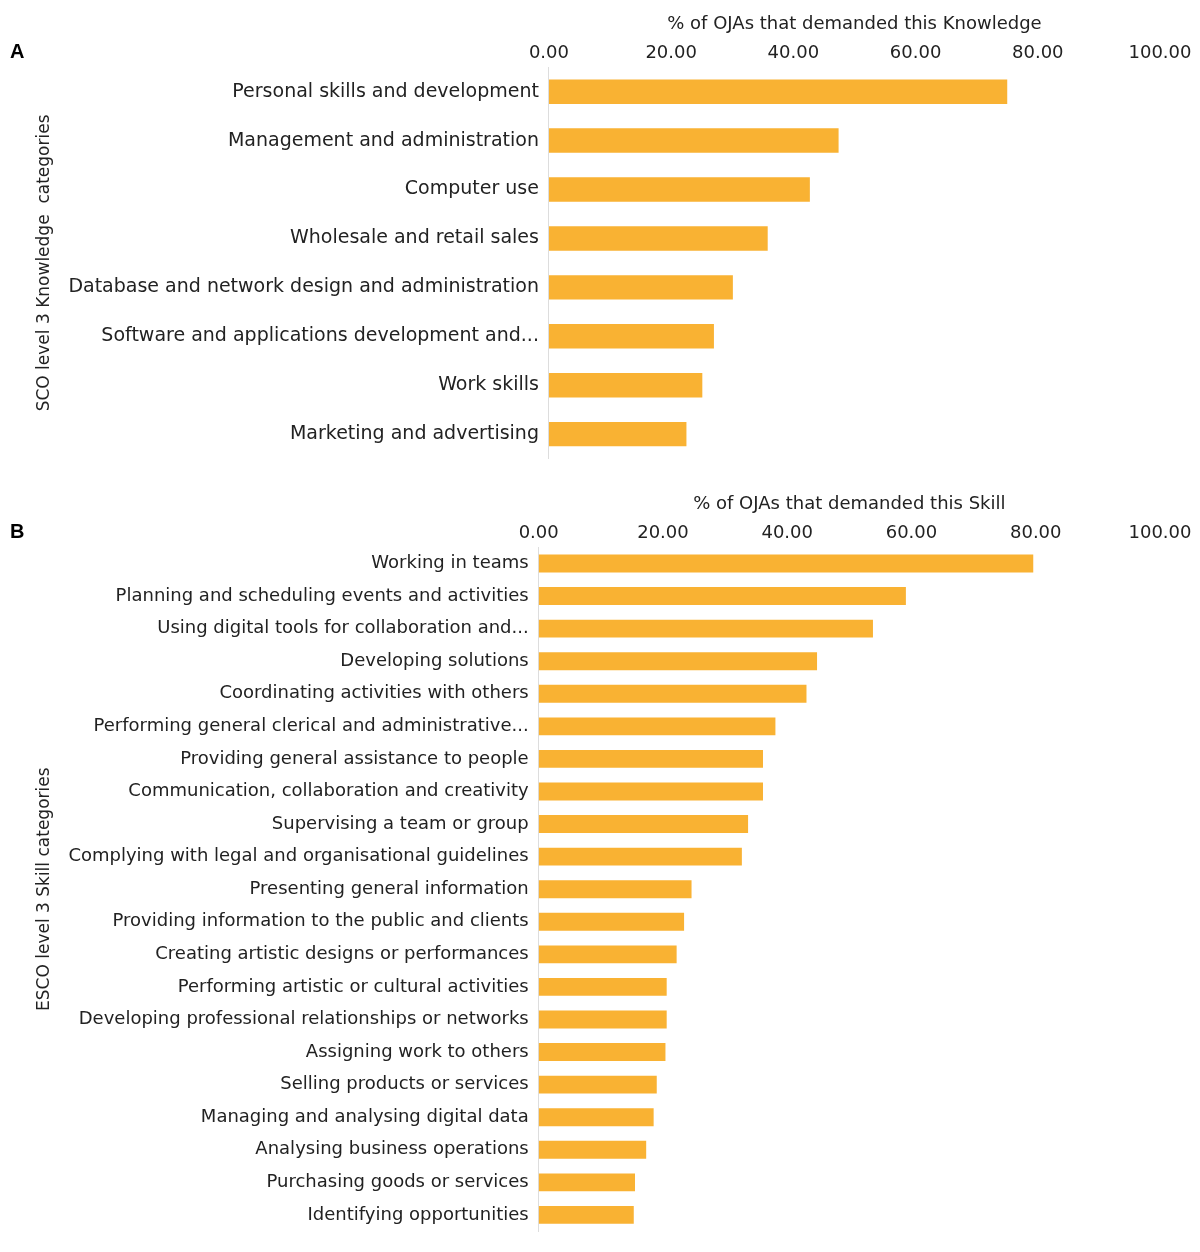 Image resolution: width=1200 pixels, height=1252 pixels. Describe the element at coordinates (418, 1213) in the screenshot. I see `y-tick-label: Identifying opportunities` at that location.